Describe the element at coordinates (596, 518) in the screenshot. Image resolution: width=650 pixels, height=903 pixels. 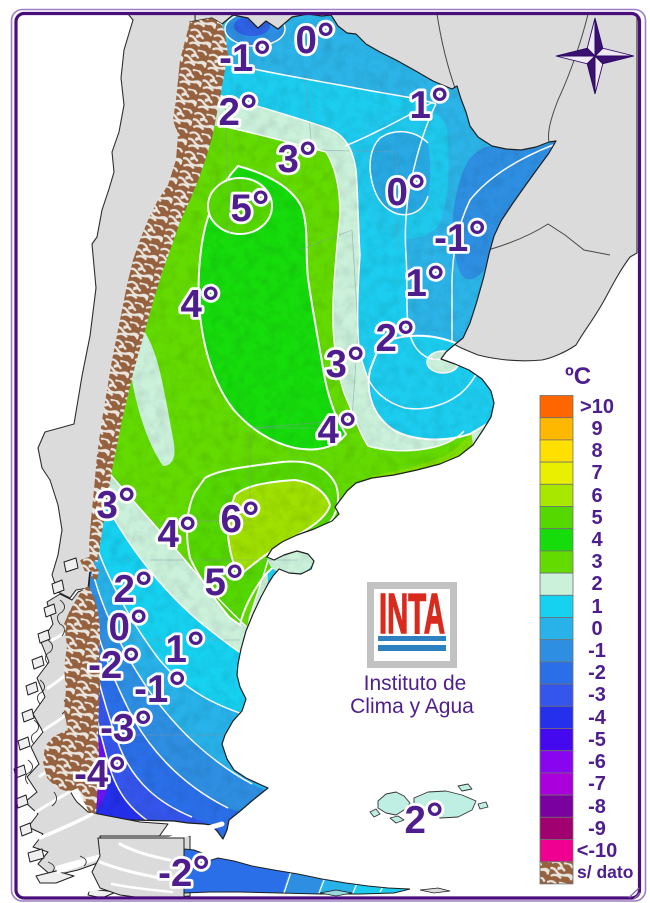
I see `svg-text: 5` at that location.